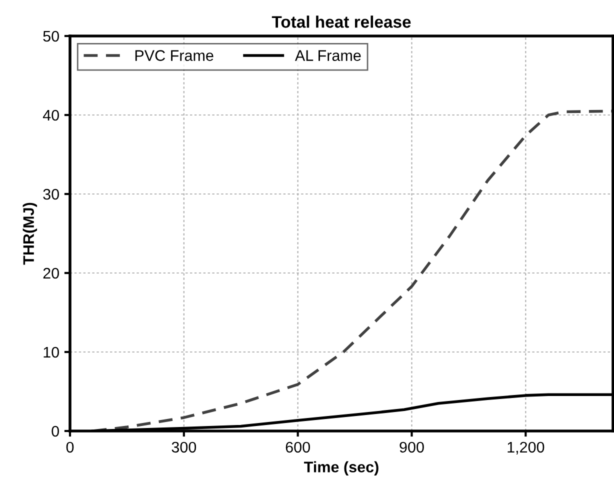 This screenshot has height=487, width=614. What do you see at coordinates (55, 431) in the screenshot?
I see `y-tick-label: 0` at bounding box center [55, 431].